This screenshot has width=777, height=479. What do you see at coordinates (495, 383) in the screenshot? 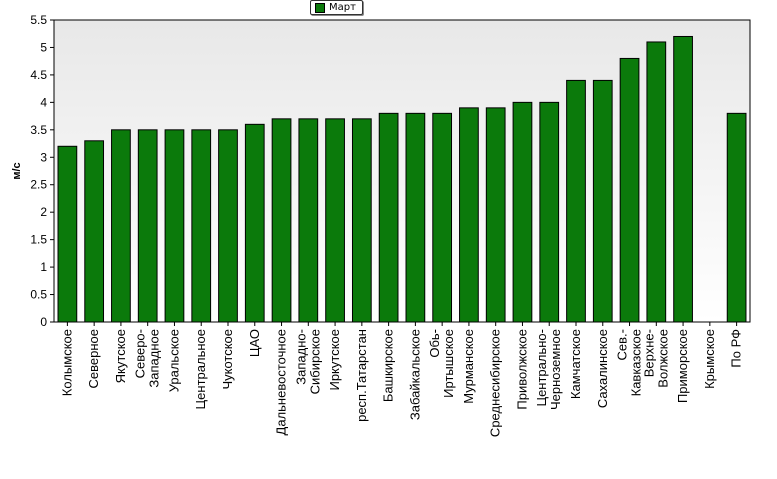
I see `x-tick-label: Среднесибирское` at bounding box center [495, 383].